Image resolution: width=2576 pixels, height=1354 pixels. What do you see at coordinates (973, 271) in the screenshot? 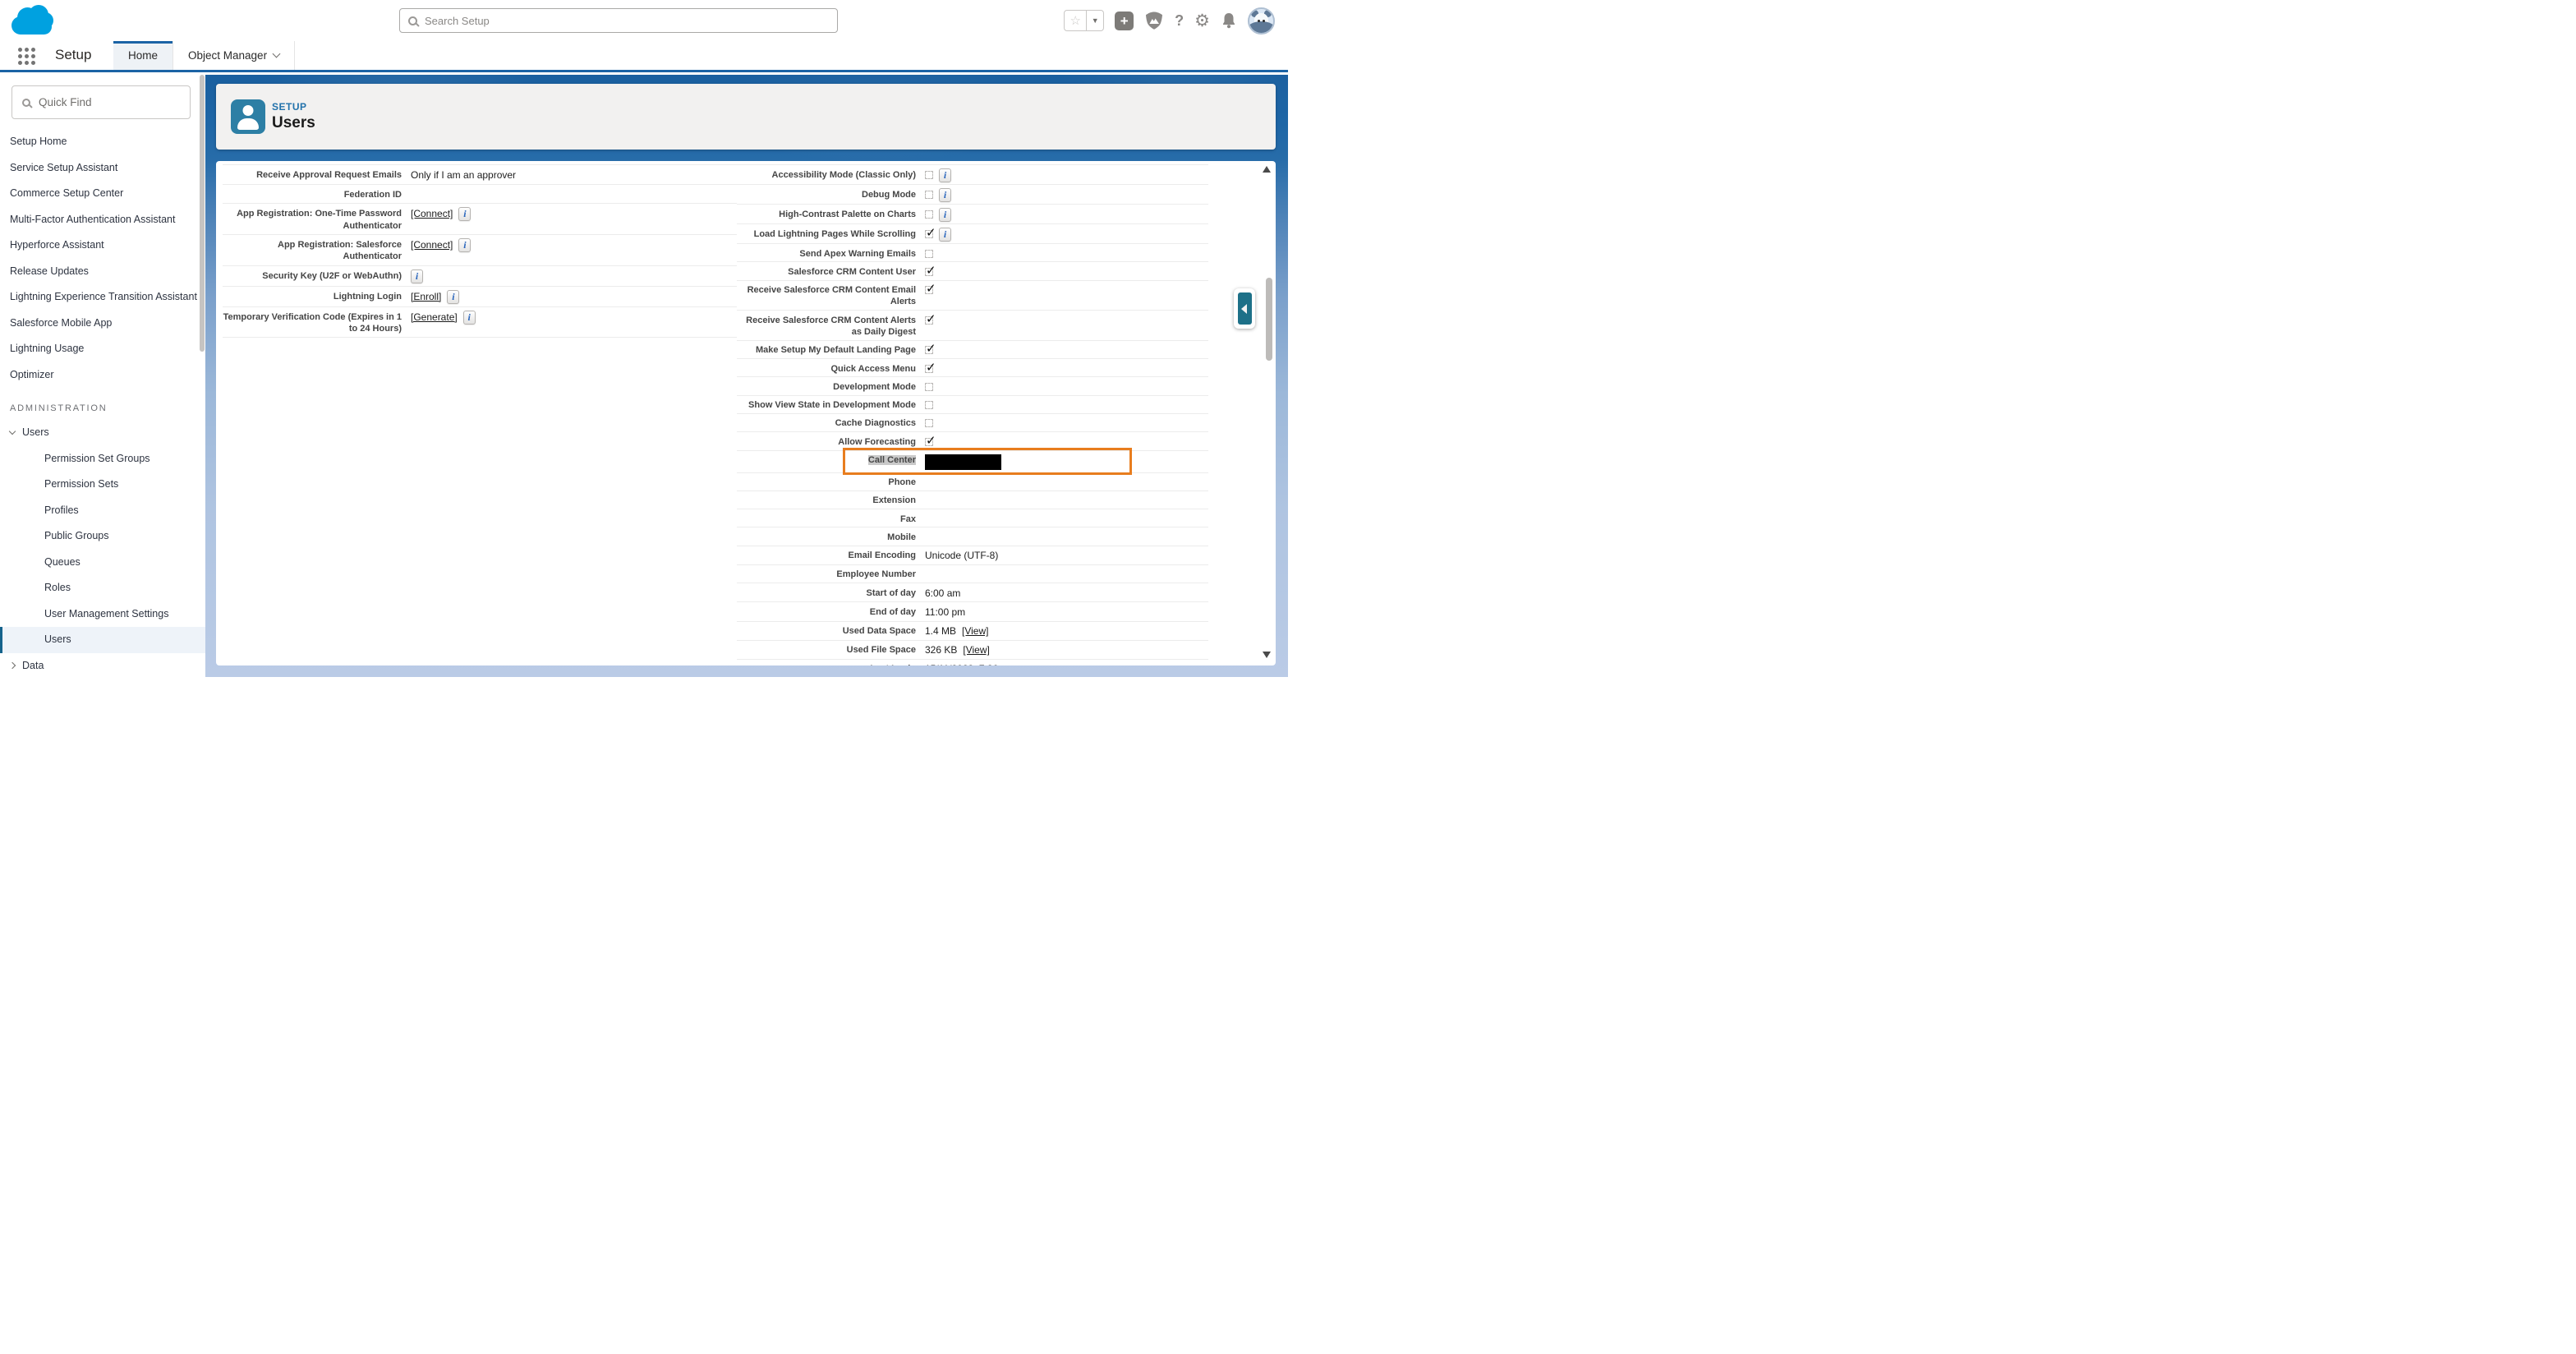
I see `detail-row-salesforce-crm-content-user: Salesforce CRM Content User ✓` at bounding box center [973, 271].